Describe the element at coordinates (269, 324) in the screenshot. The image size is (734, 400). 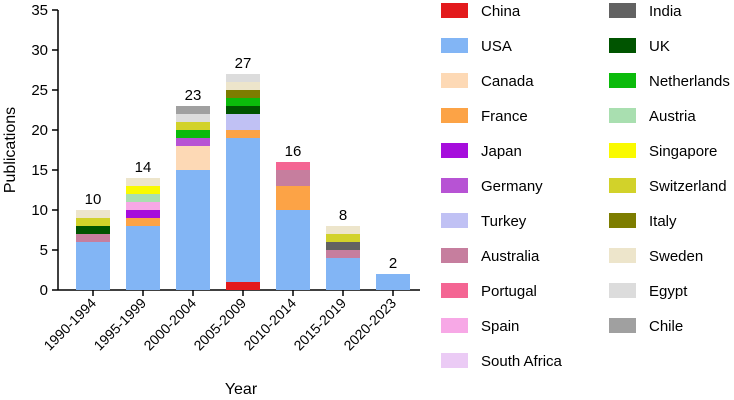
I see `x-tick-label: 2010-2014` at that location.